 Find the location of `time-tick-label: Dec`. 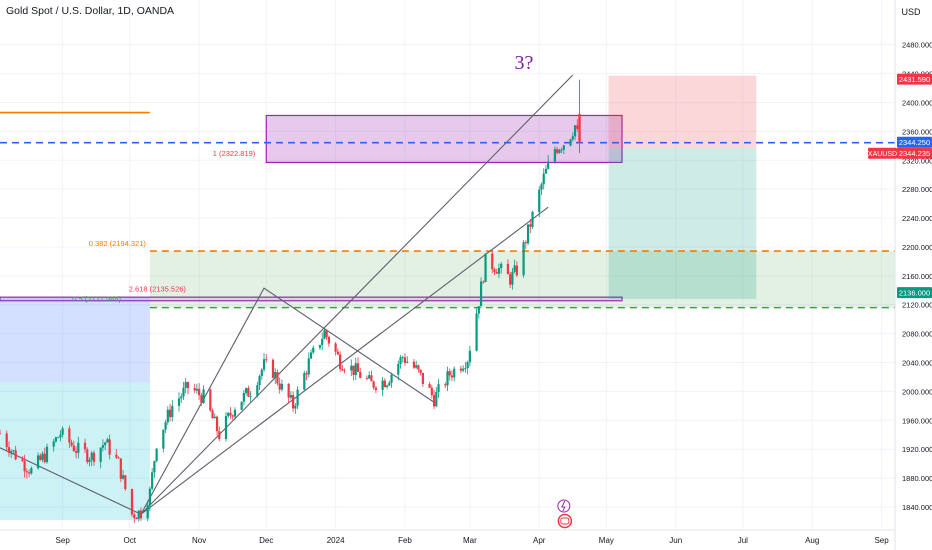

time-tick-label: Dec is located at coordinates (266, 540).